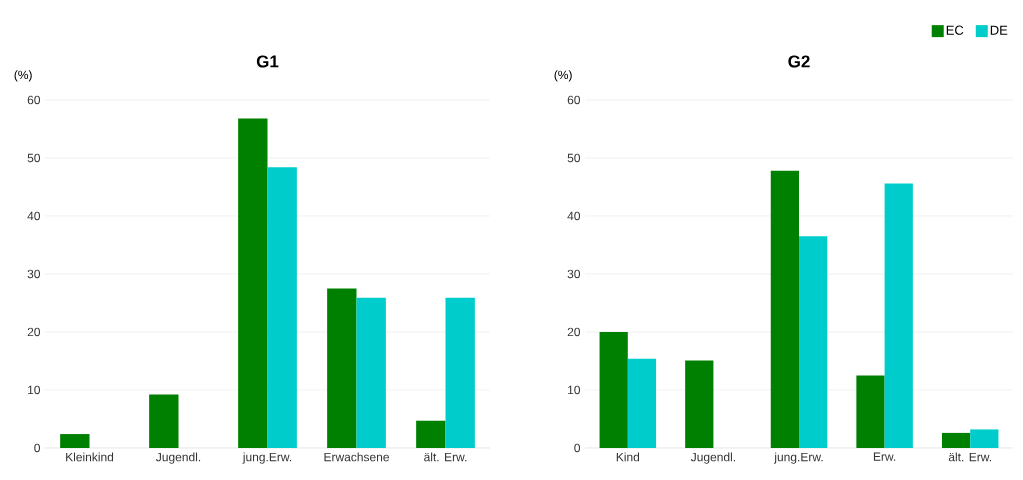  What do you see at coordinates (628, 457) in the screenshot?
I see `x-tick-label: Kind` at bounding box center [628, 457].